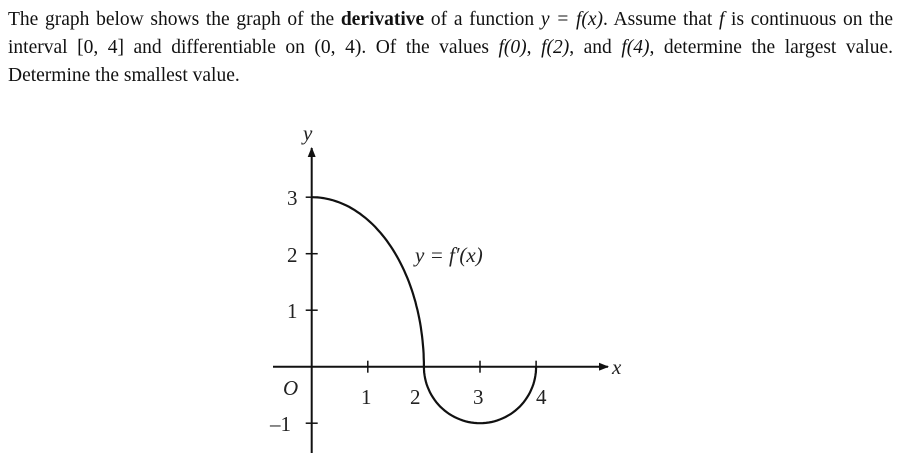 Image resolution: width=905 pixels, height=468 pixels. I want to click on x-axis-label: x, so click(616, 367).